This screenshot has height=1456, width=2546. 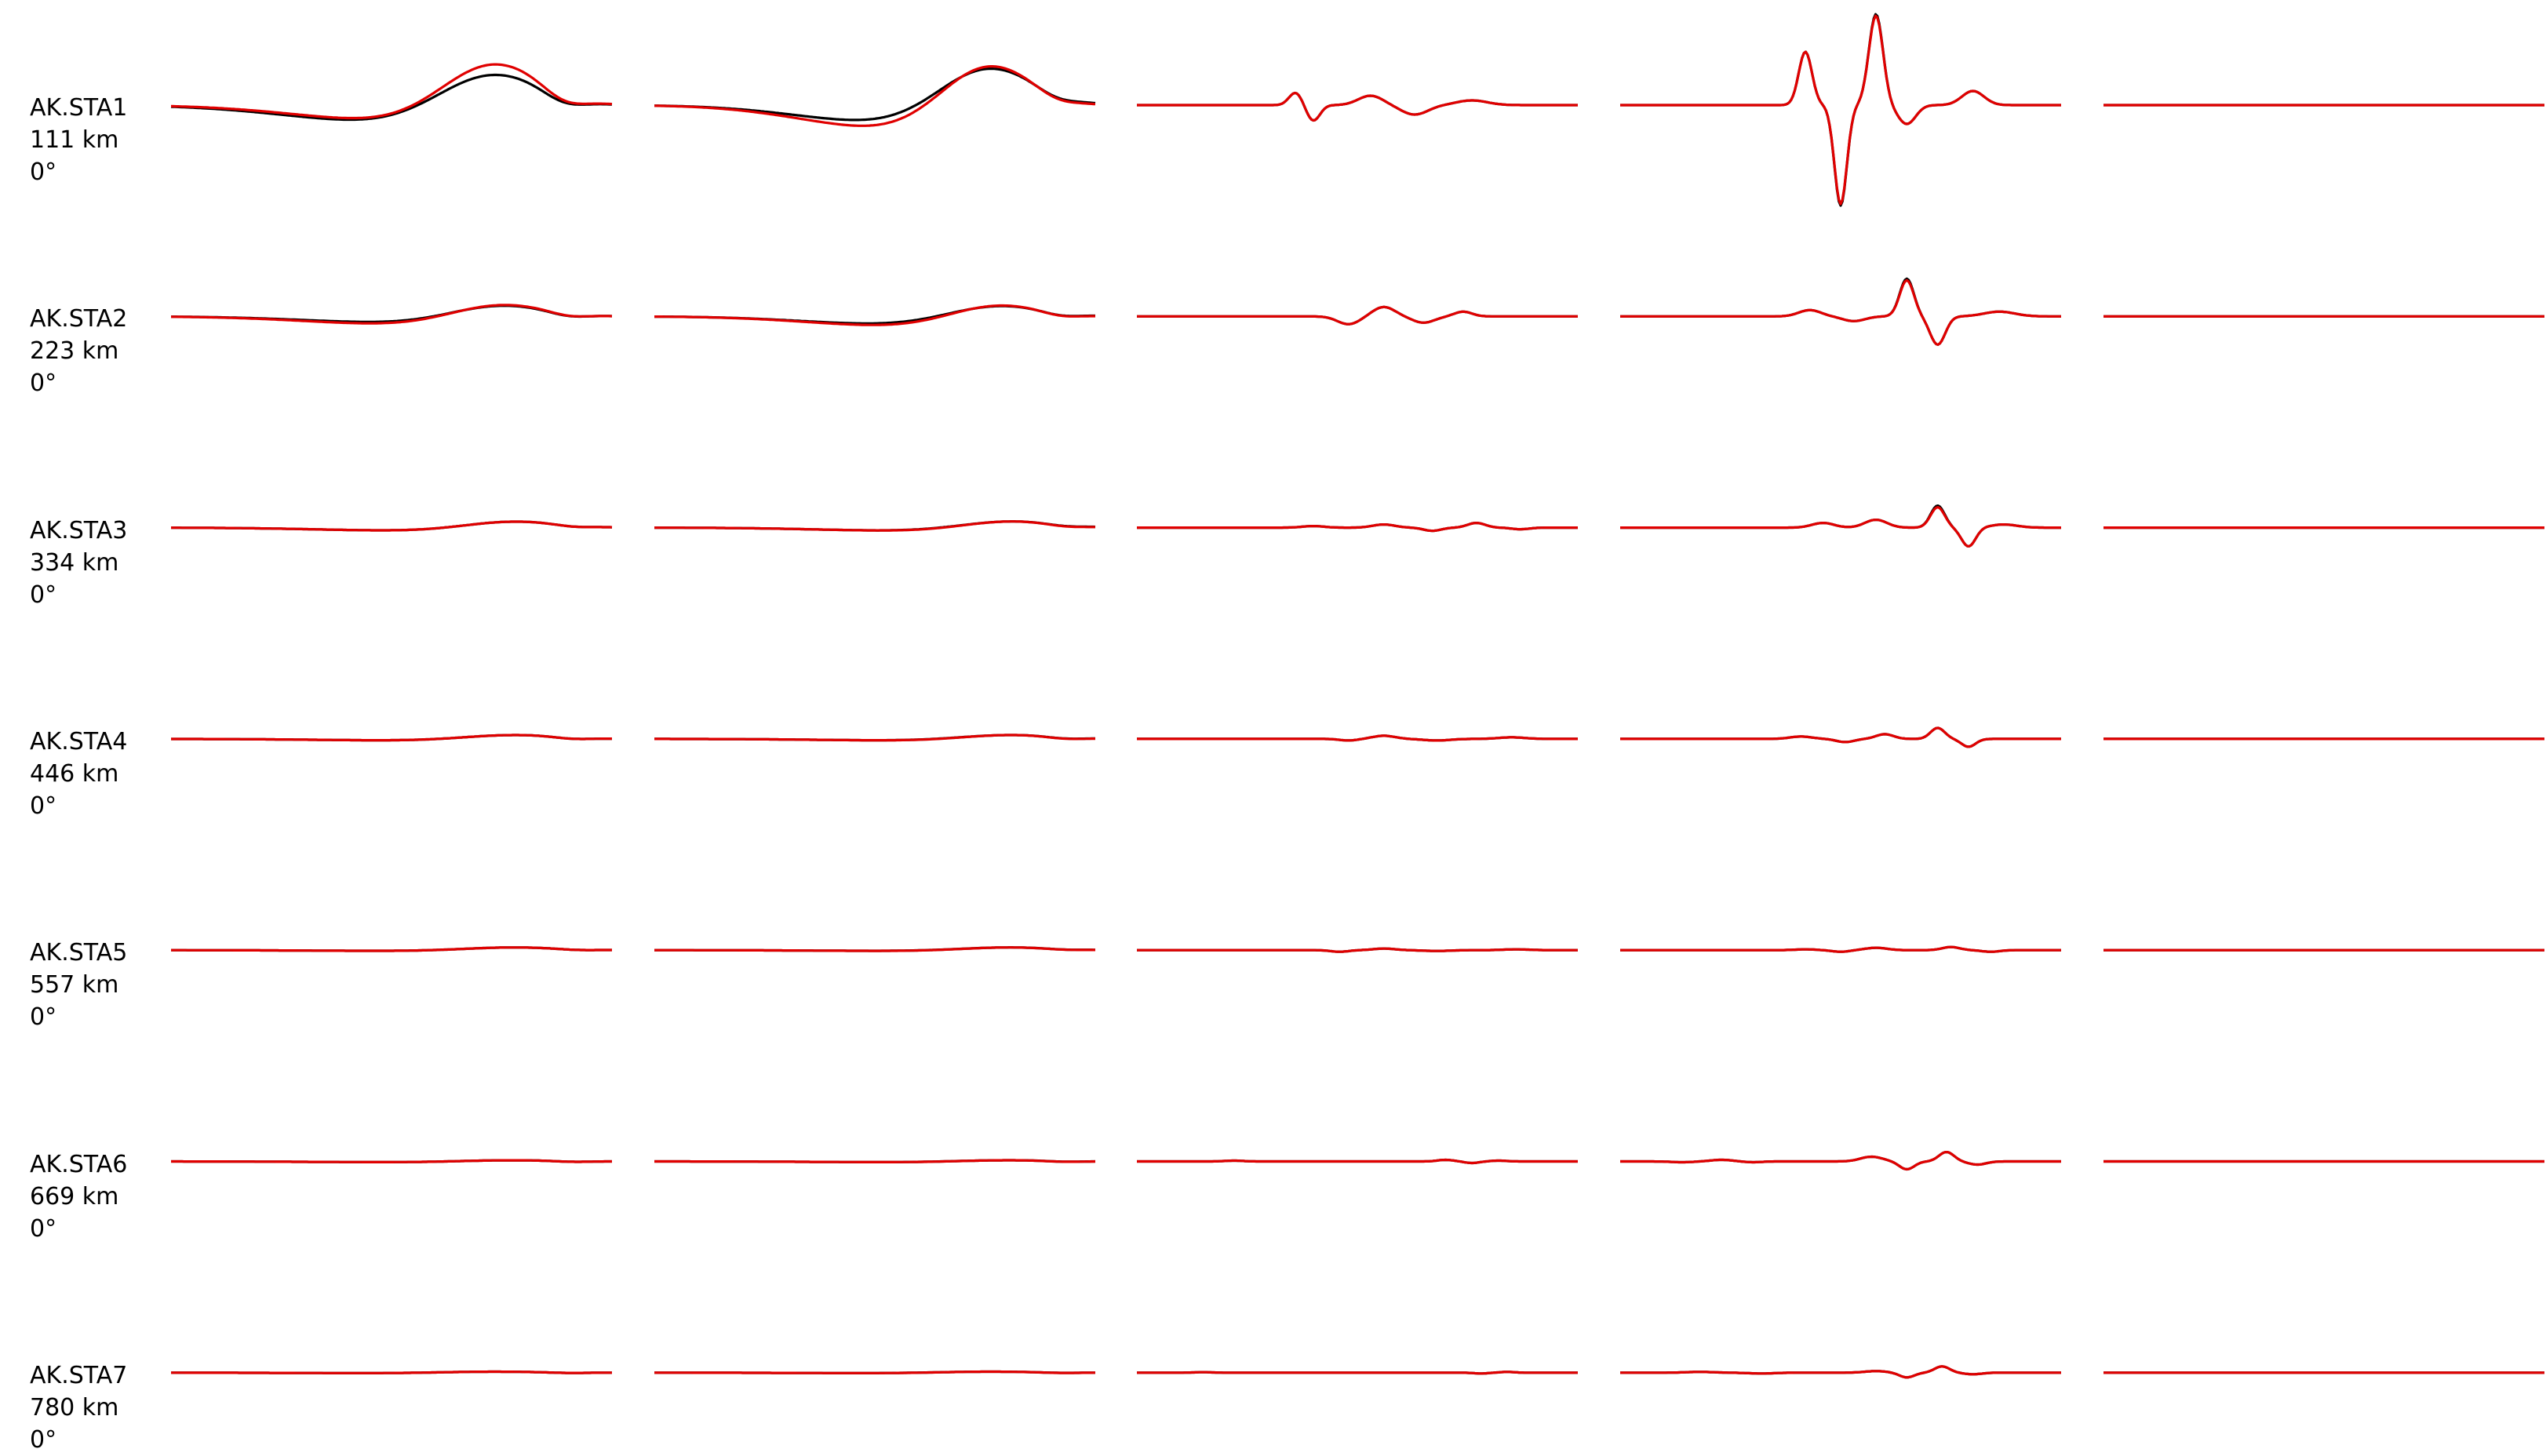 I want to click on panel-r4-c4, so click(x=1840, y=737).